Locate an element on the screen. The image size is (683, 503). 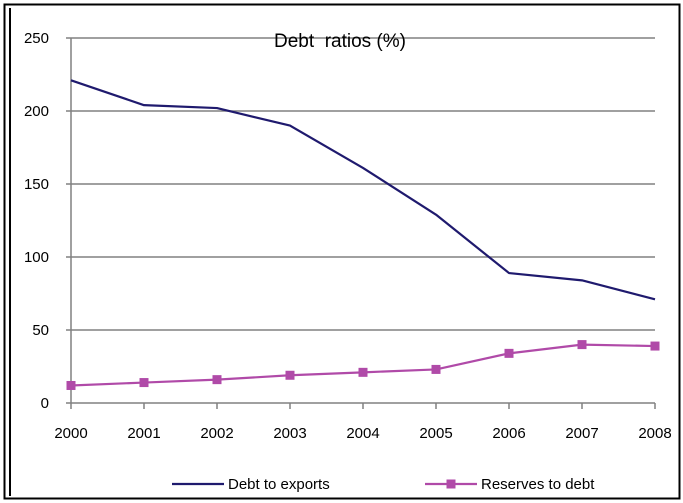
y-tick-label: 200 is located at coordinates (36, 111).